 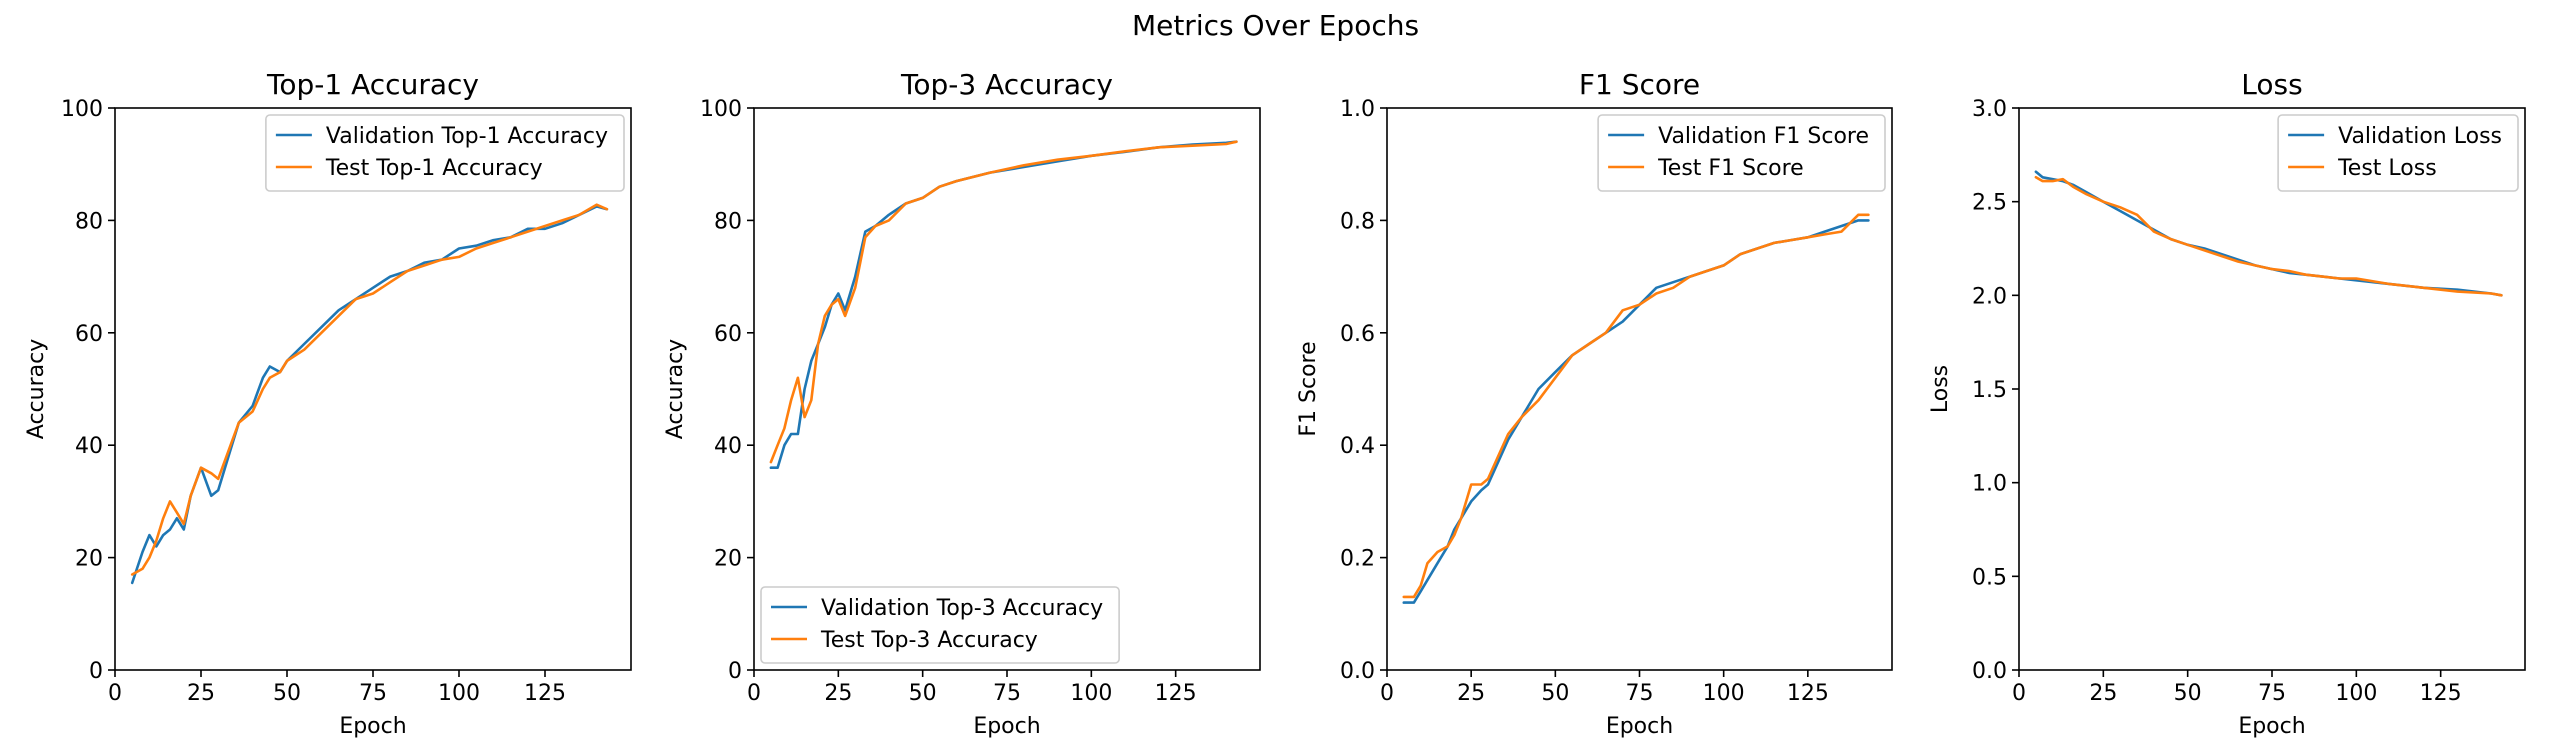 I want to click on y-tick-label: 0.2, so click(x=1357, y=559).